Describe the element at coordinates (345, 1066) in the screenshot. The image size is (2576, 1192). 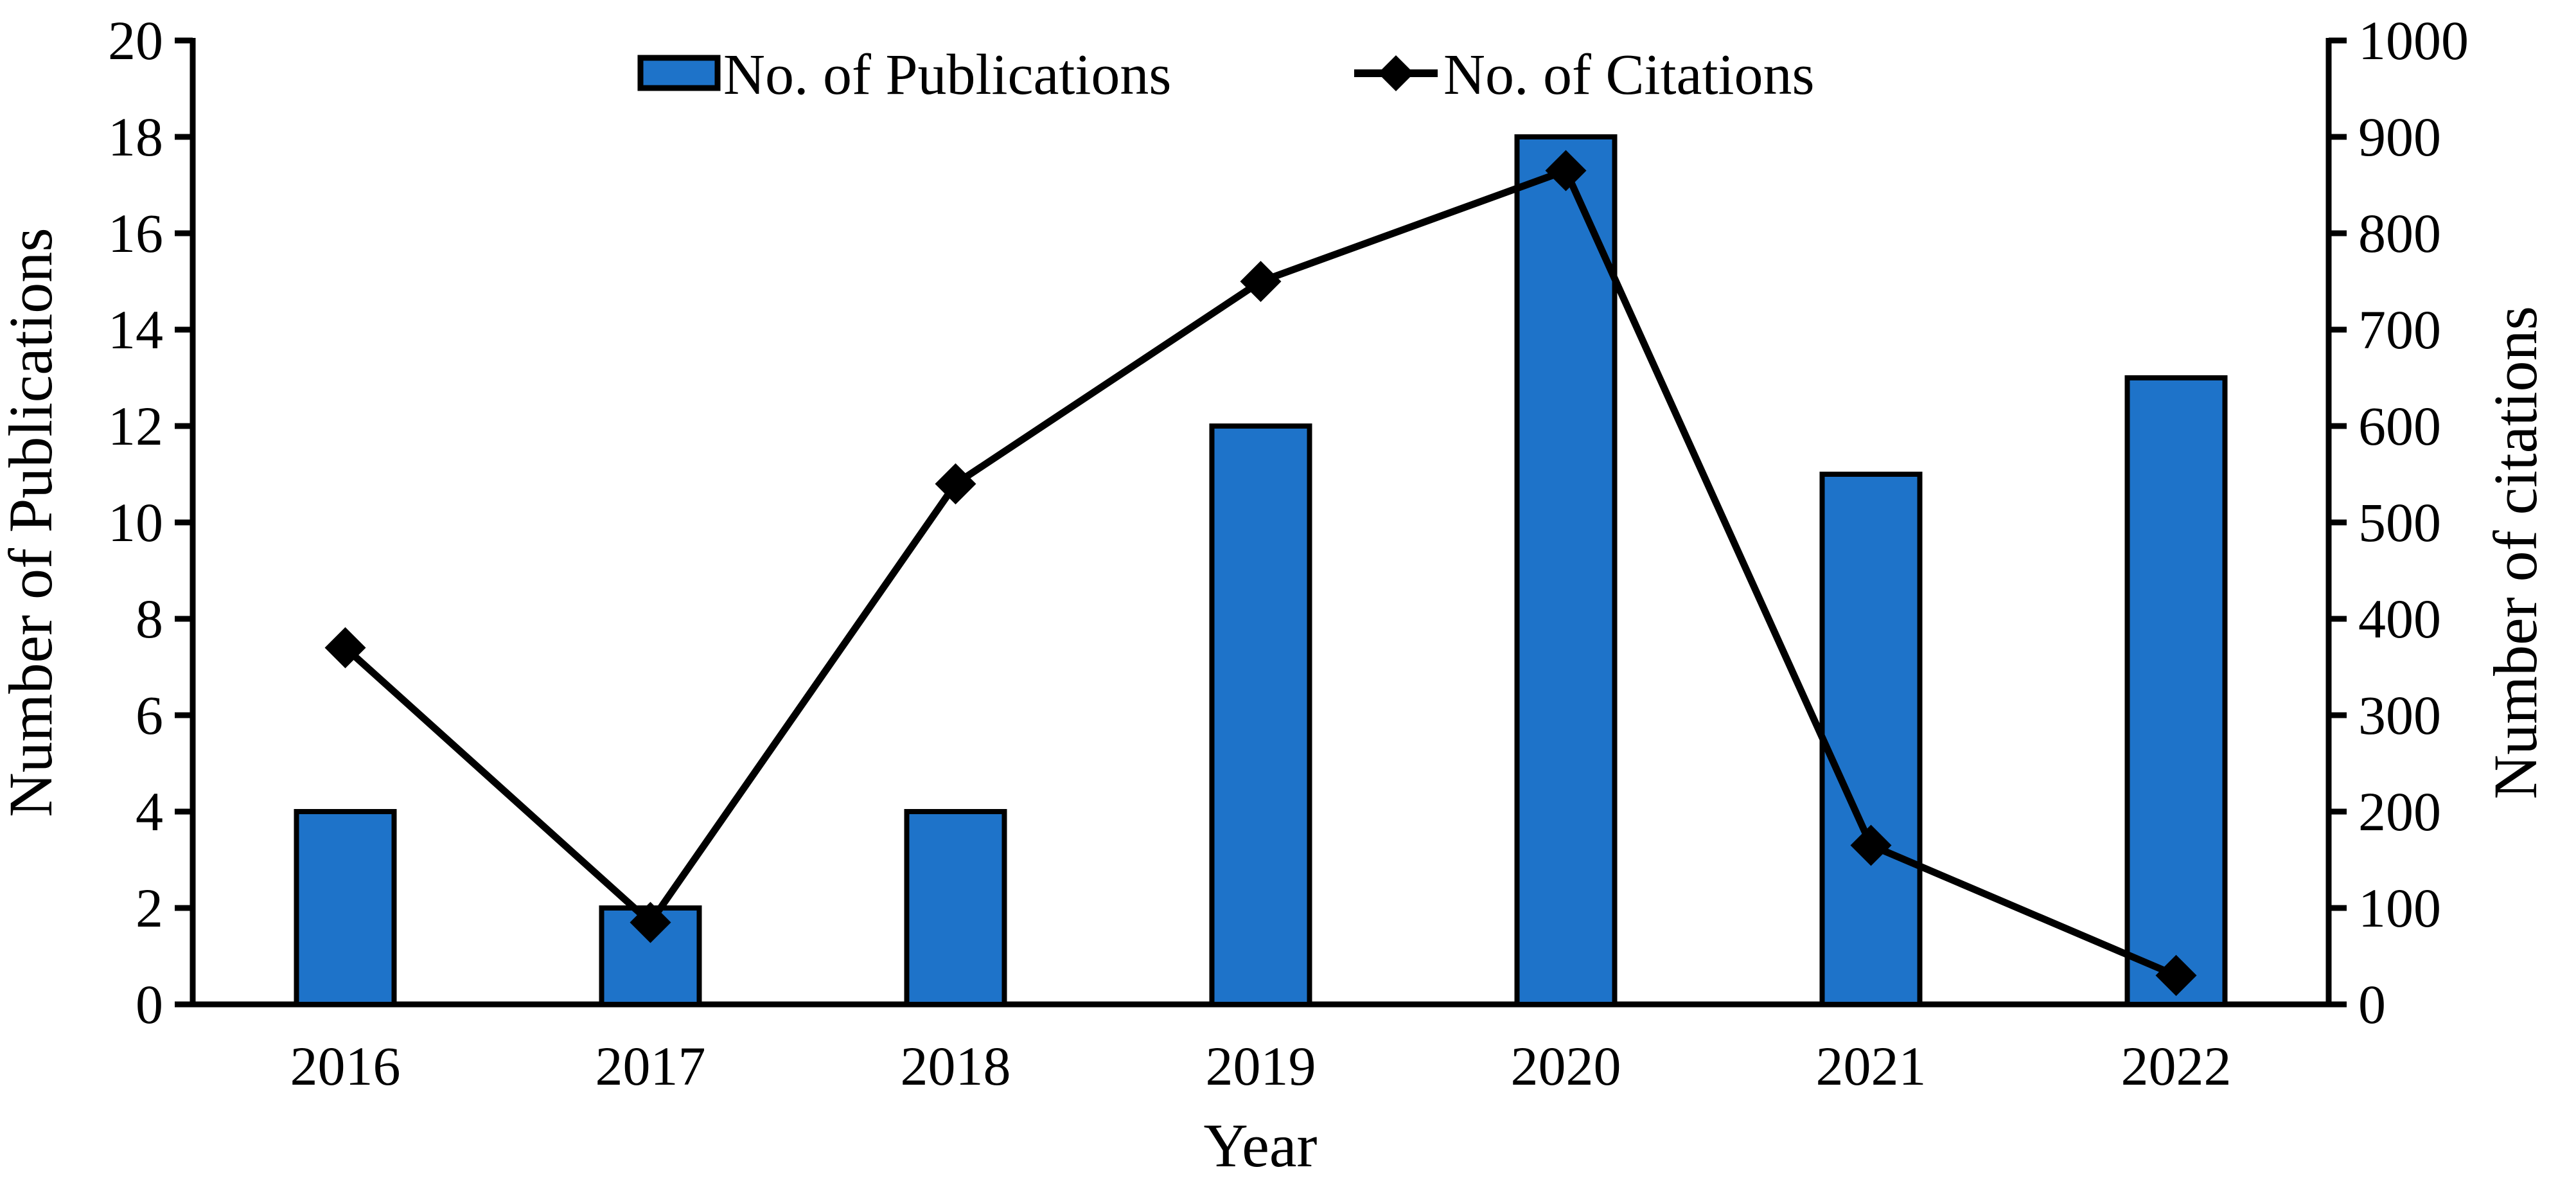
I see `x-tick-label-2016: 2016` at that location.